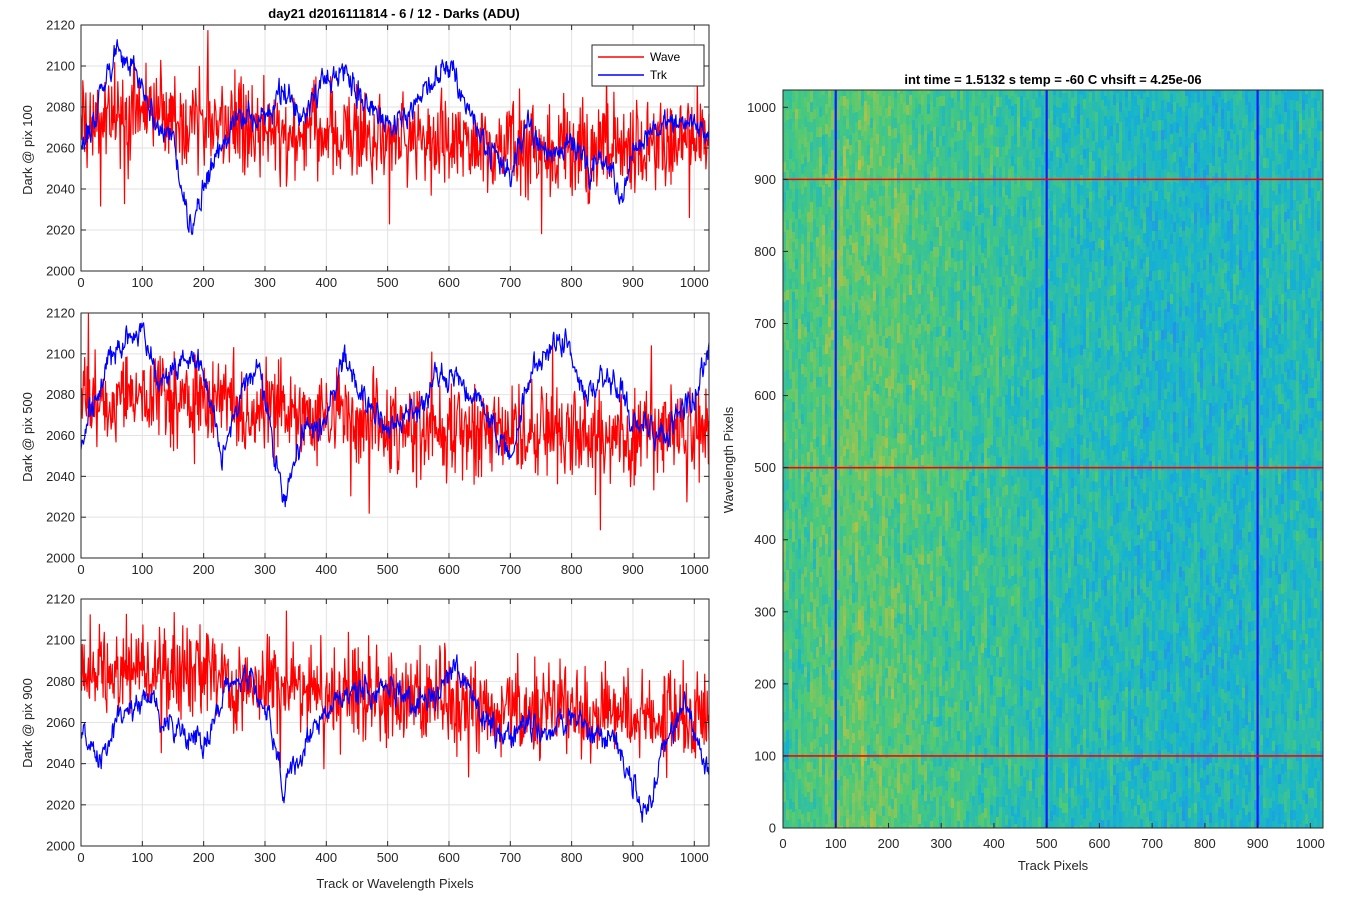  I want to click on heatmap-x-tick-label: 900, so click(1258, 843).